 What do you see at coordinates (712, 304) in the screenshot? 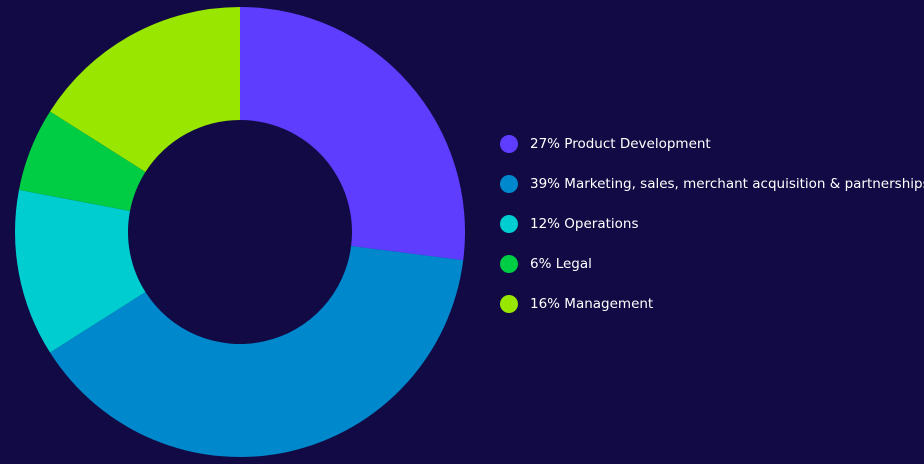
I see `legend-item-management: 16% Management` at bounding box center [712, 304].